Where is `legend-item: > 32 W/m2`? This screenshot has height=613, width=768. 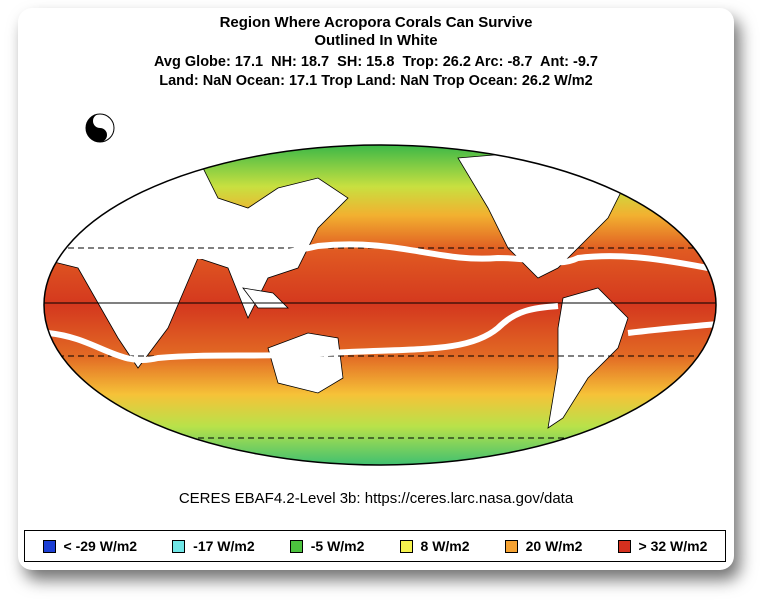 legend-item: > 32 W/m2 is located at coordinates (662, 546).